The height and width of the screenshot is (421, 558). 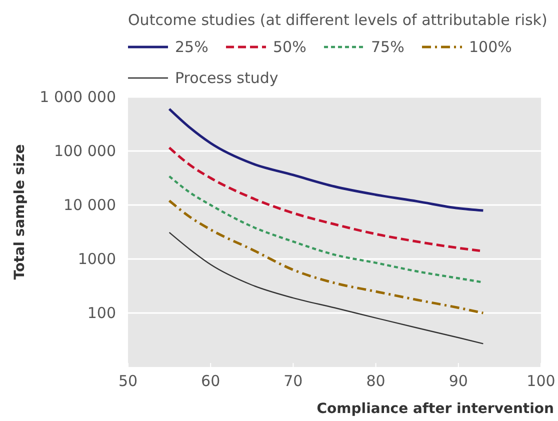 What do you see at coordinates (490, 47) in the screenshot?
I see `legend-label: 100%` at bounding box center [490, 47].